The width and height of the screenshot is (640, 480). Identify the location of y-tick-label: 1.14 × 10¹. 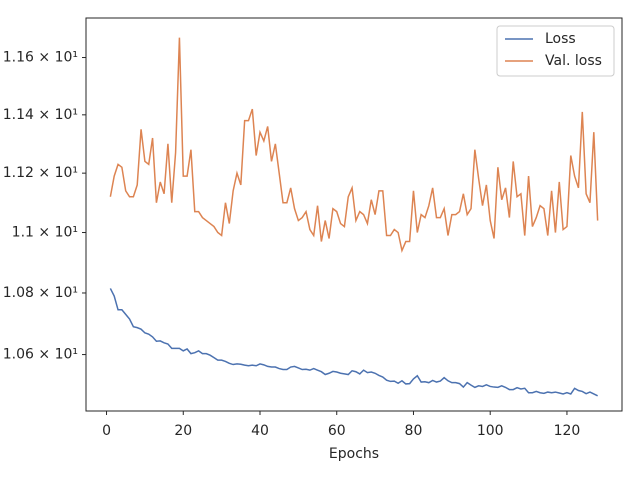
(40, 115).